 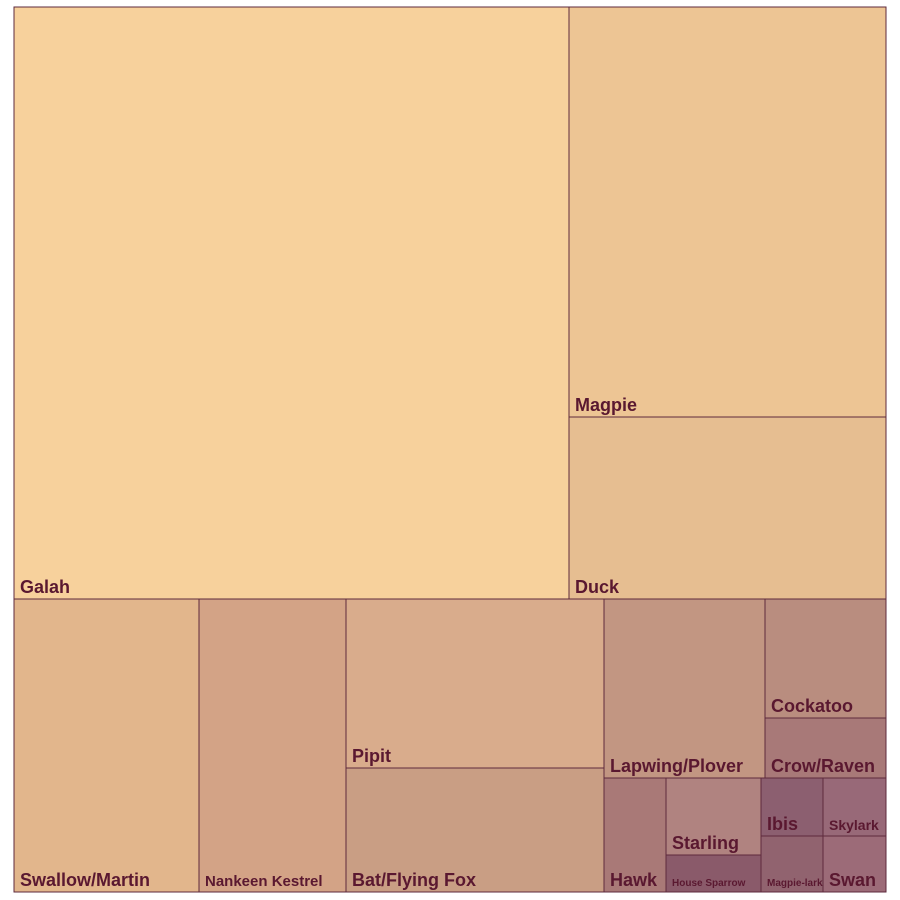 I want to click on tile-swallow-martin, so click(x=106, y=745).